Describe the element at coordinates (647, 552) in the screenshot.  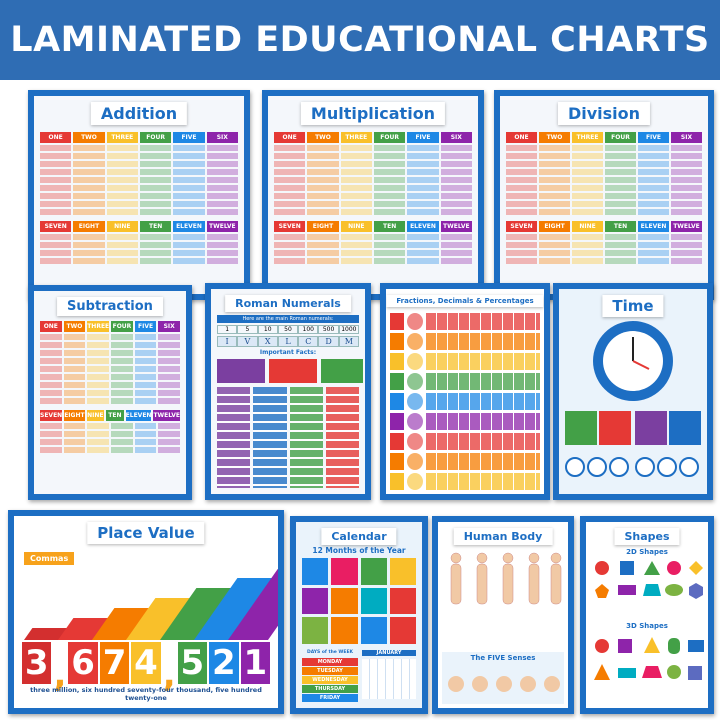
I see `shape-section: 2D Shapes` at that location.